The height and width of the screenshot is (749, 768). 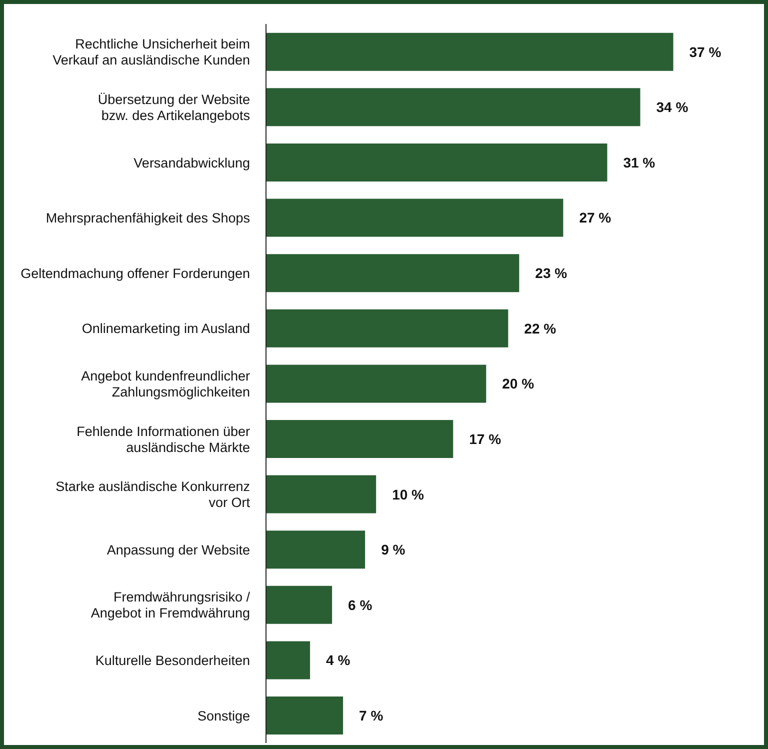 What do you see at coordinates (172, 660) in the screenshot?
I see `y-tick-label: Kulturelle Besonderheiten` at bounding box center [172, 660].